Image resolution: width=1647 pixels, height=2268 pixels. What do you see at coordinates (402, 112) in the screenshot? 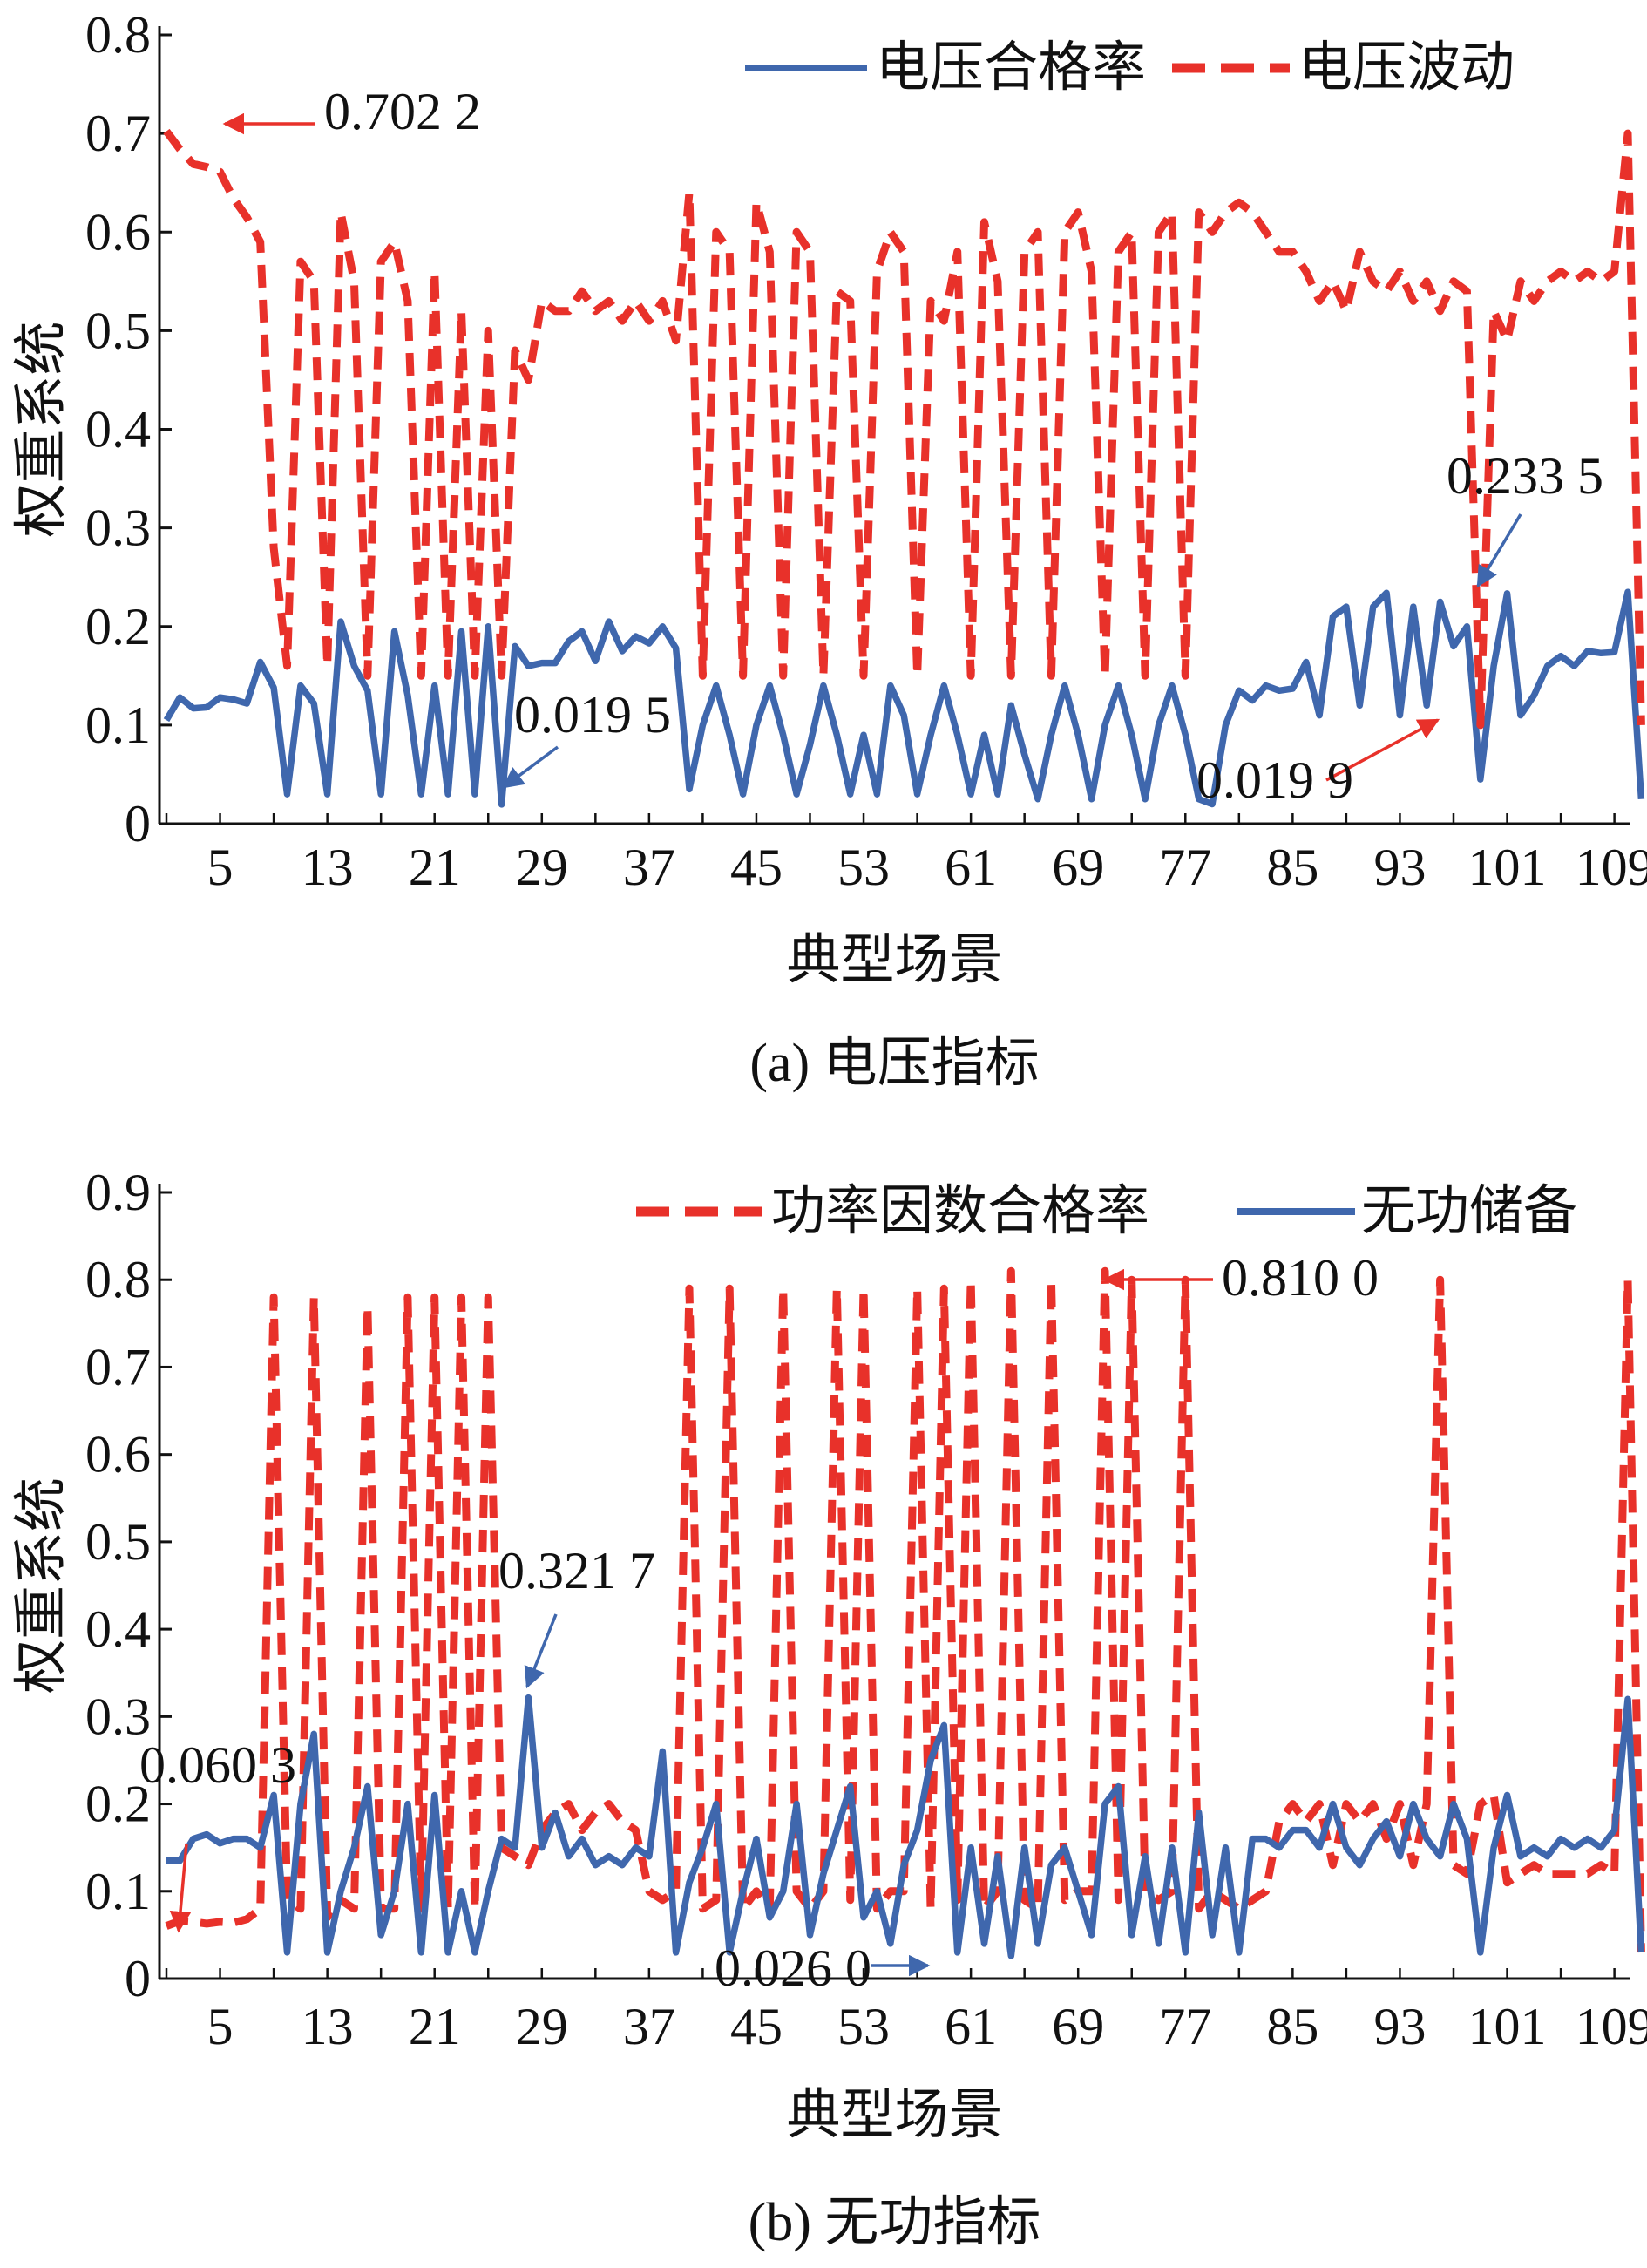
I see `annotation-label-0-702-2: 0.702 2` at bounding box center [402, 112].